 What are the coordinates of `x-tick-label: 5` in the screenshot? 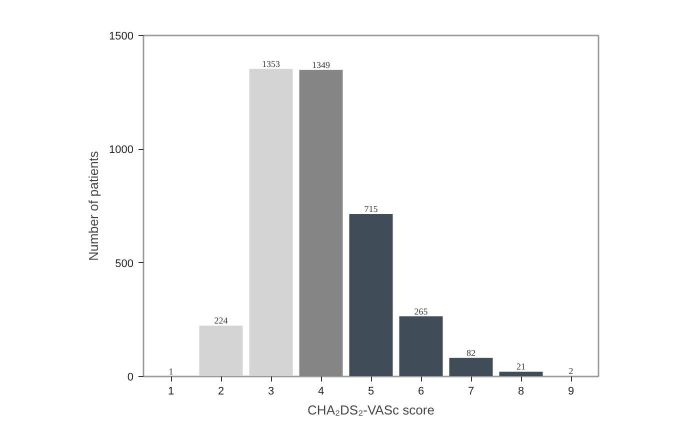 It's located at (371, 392).